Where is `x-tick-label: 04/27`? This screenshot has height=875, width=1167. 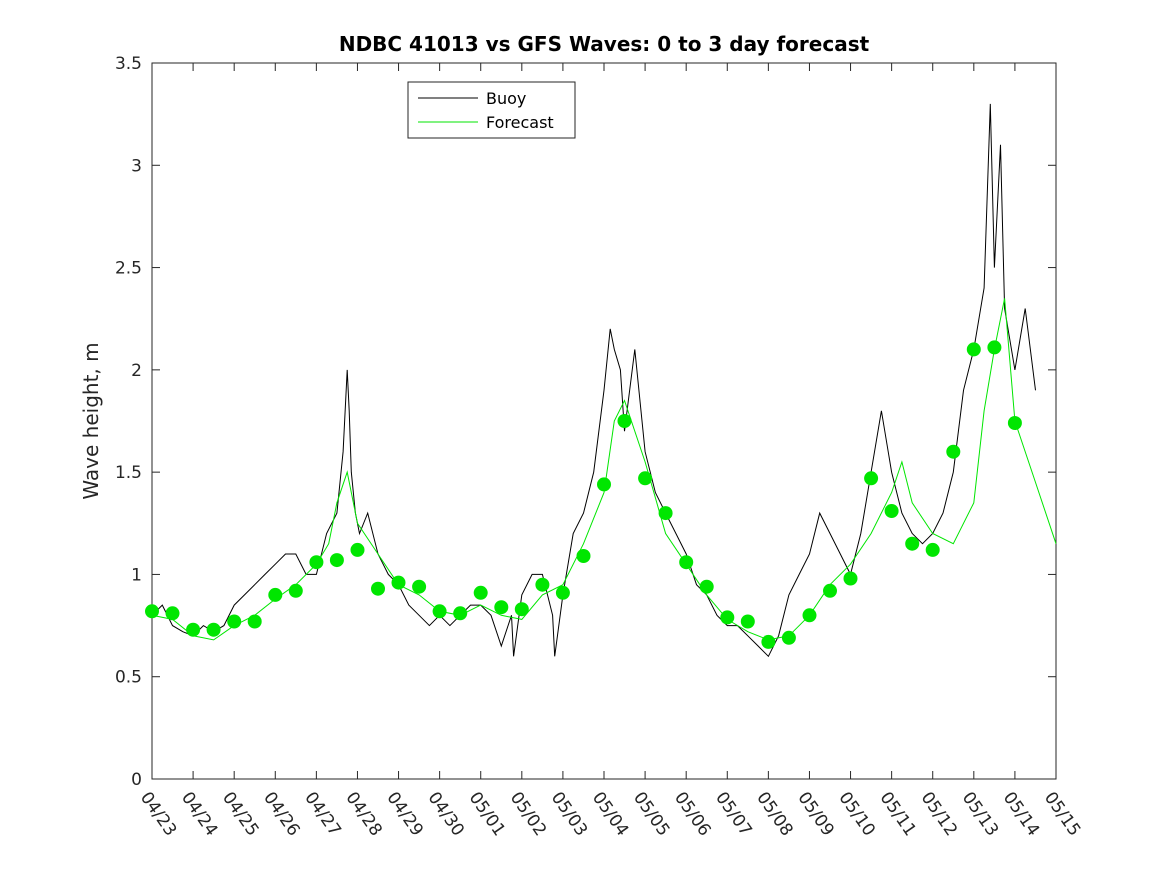 x-tick-label: 04/27 is located at coordinates (322, 814).